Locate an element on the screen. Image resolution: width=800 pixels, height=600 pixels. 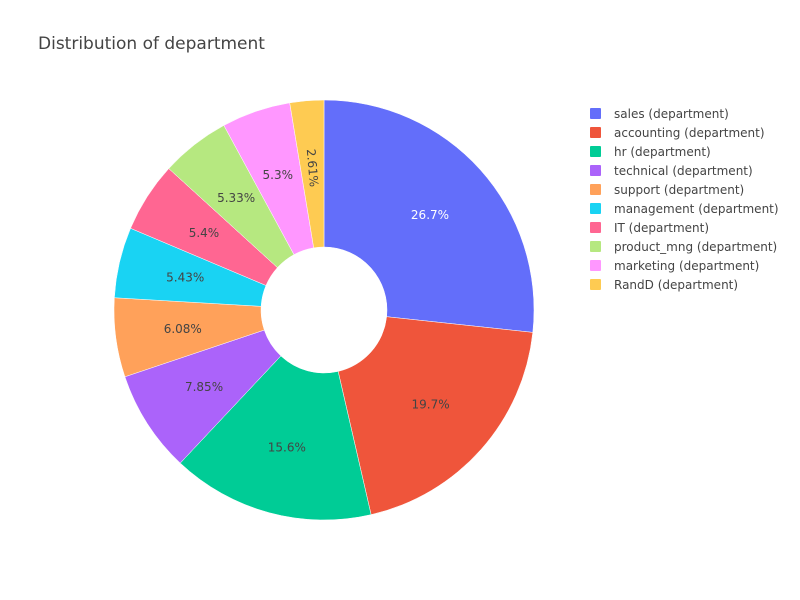
legend-item: support (department) is located at coordinates (684, 189).